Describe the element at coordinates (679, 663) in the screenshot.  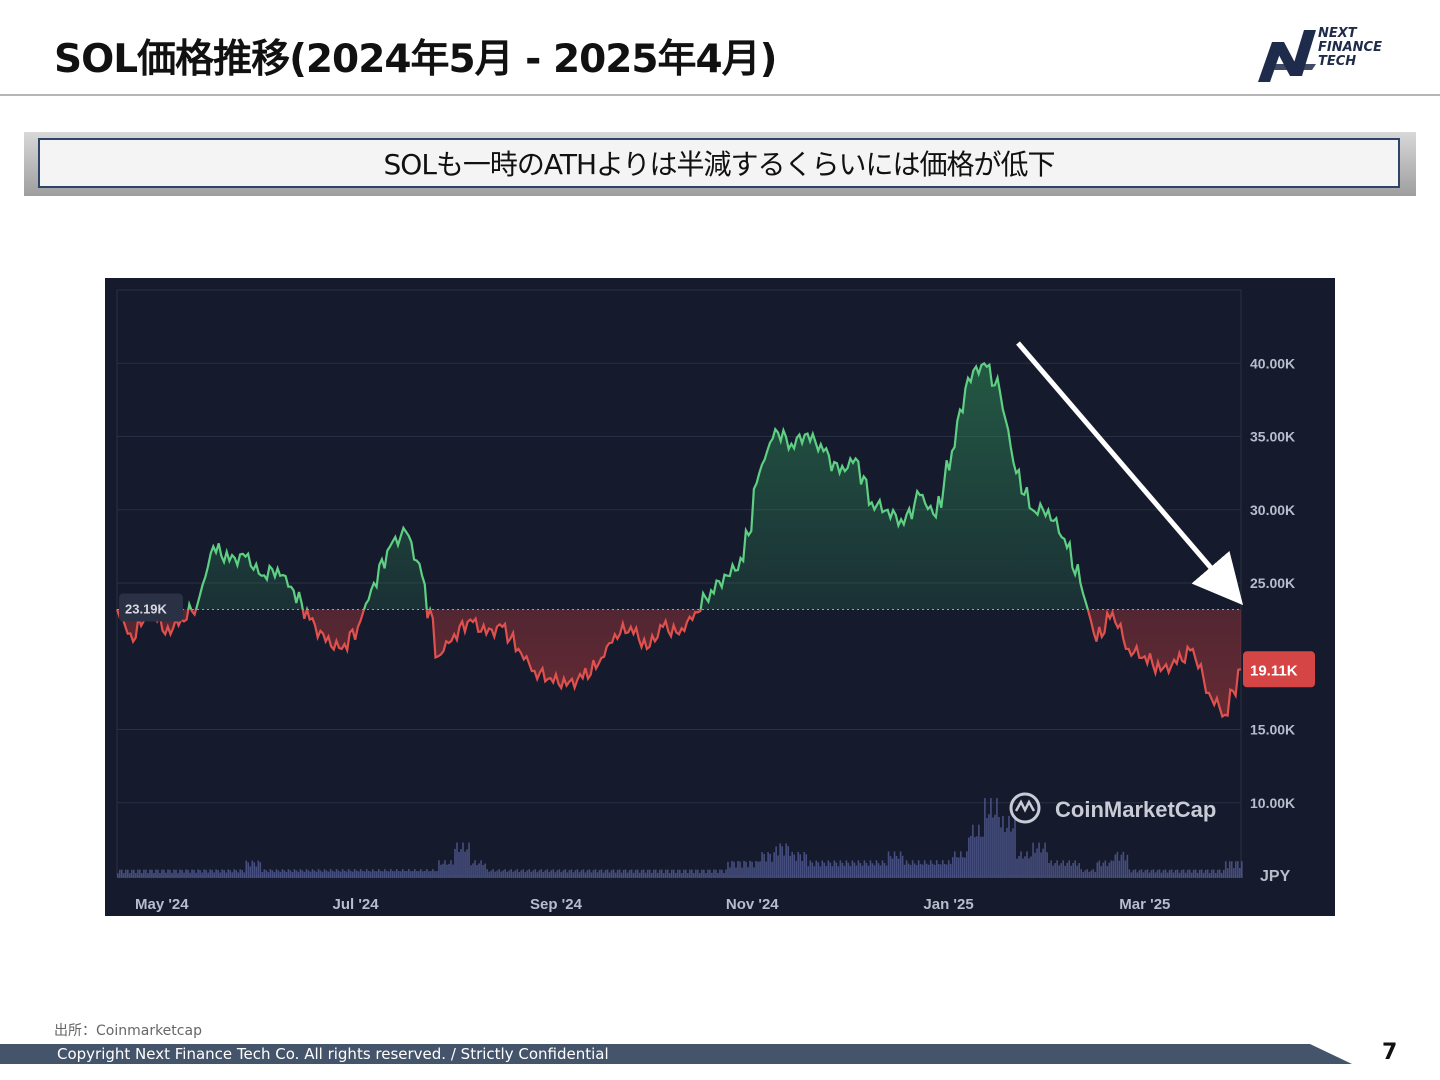
I see `price-area-down` at that location.